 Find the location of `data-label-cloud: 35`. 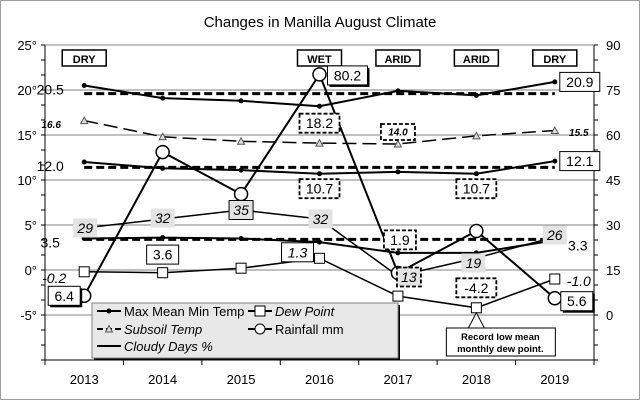

data-label-cloud: 35 is located at coordinates (241, 210).